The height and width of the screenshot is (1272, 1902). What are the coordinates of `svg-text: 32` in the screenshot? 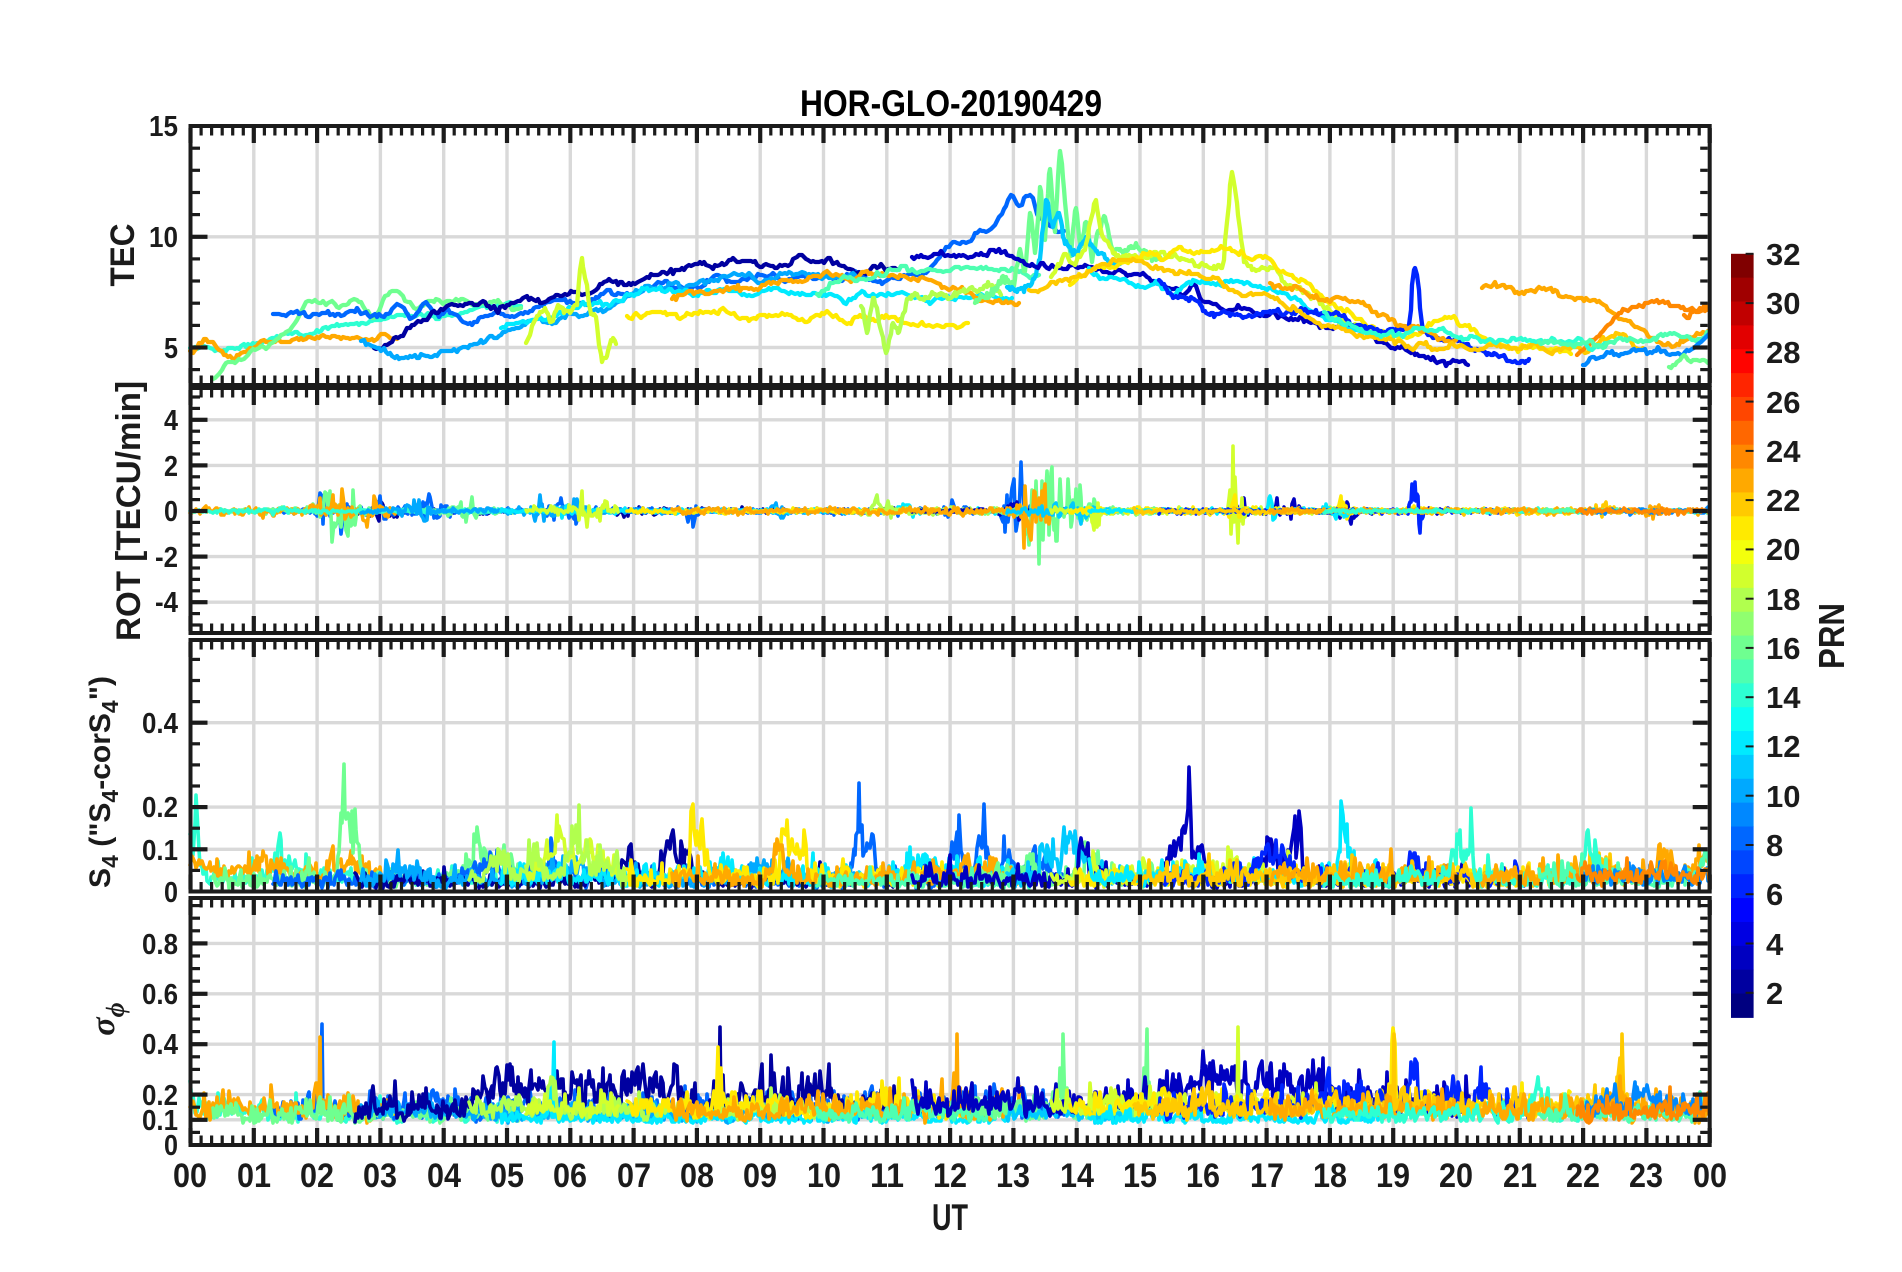 It's located at (1783, 254).